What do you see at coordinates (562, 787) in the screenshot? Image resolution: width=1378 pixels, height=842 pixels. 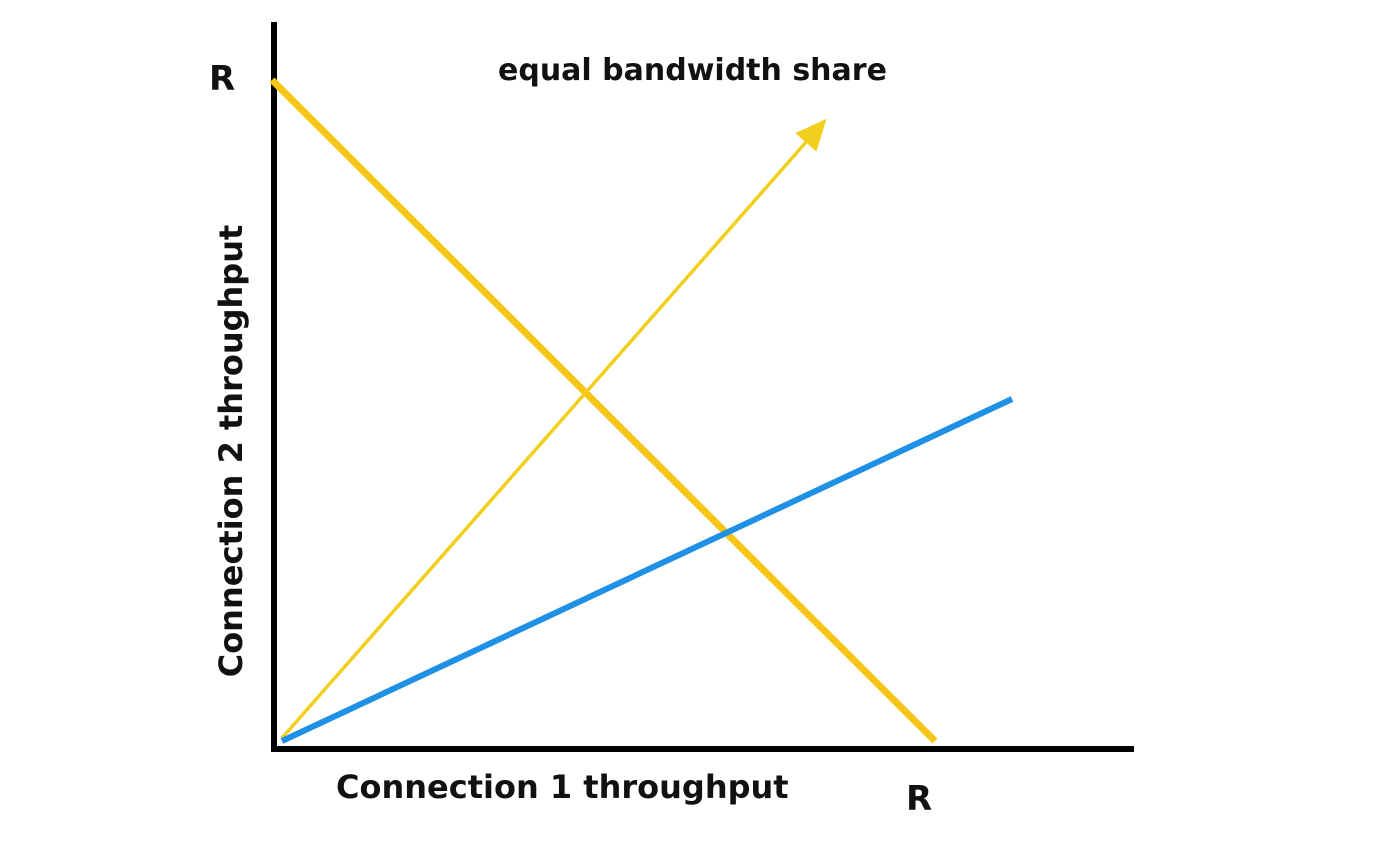 I see `x-axis-label: Connection 1 throughput` at bounding box center [562, 787].